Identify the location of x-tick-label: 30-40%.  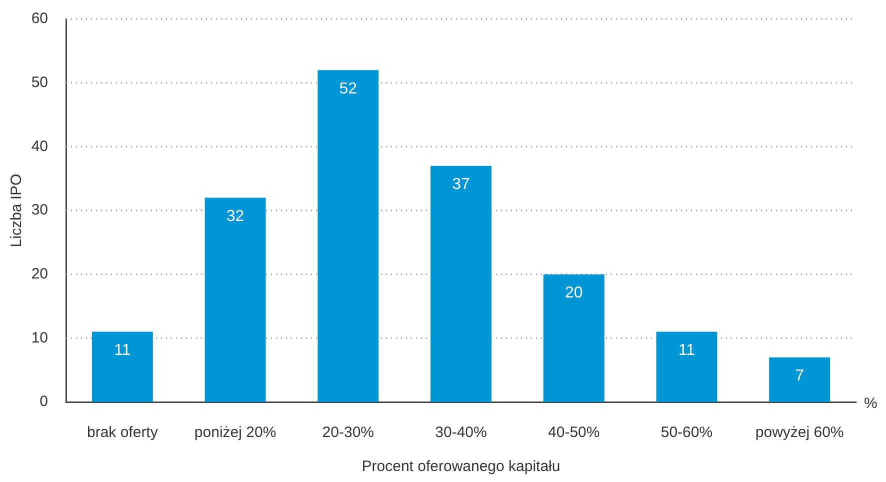
(461, 433).